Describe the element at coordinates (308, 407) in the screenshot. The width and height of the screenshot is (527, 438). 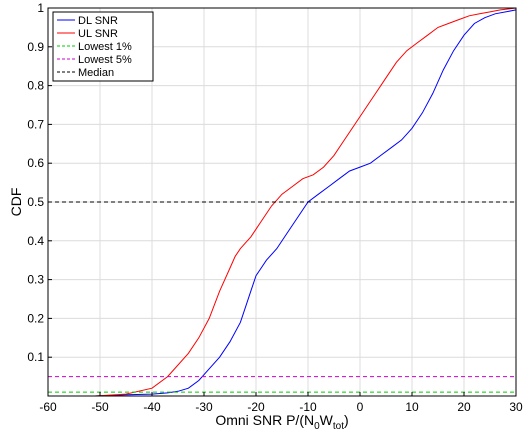
I see `x-tick-label: -10` at that location.